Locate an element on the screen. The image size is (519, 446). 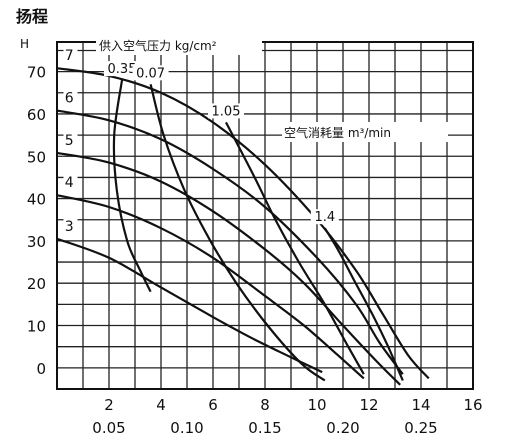
consumption-label-0-07: 0.07 is located at coordinates (150, 73).